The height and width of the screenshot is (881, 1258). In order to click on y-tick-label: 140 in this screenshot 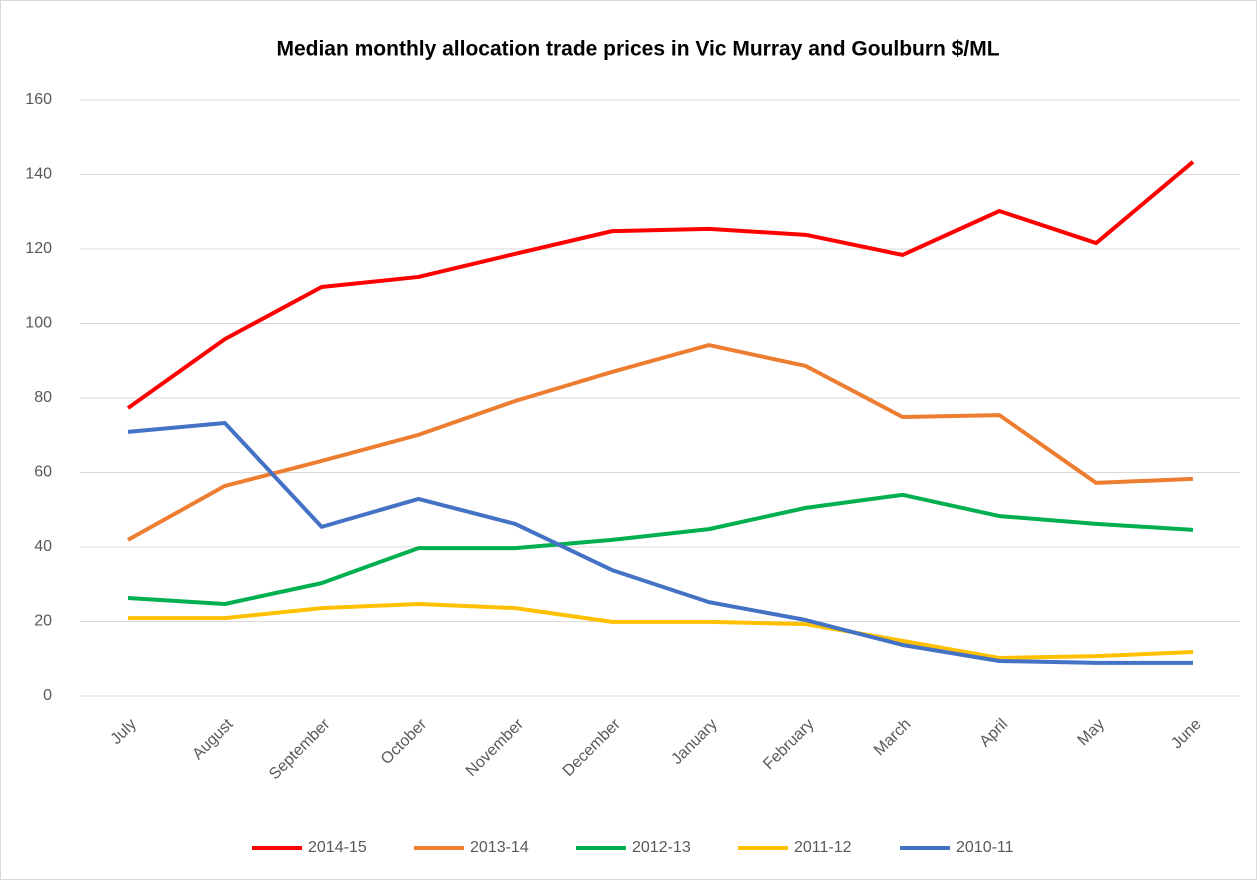, I will do `click(38, 174)`.